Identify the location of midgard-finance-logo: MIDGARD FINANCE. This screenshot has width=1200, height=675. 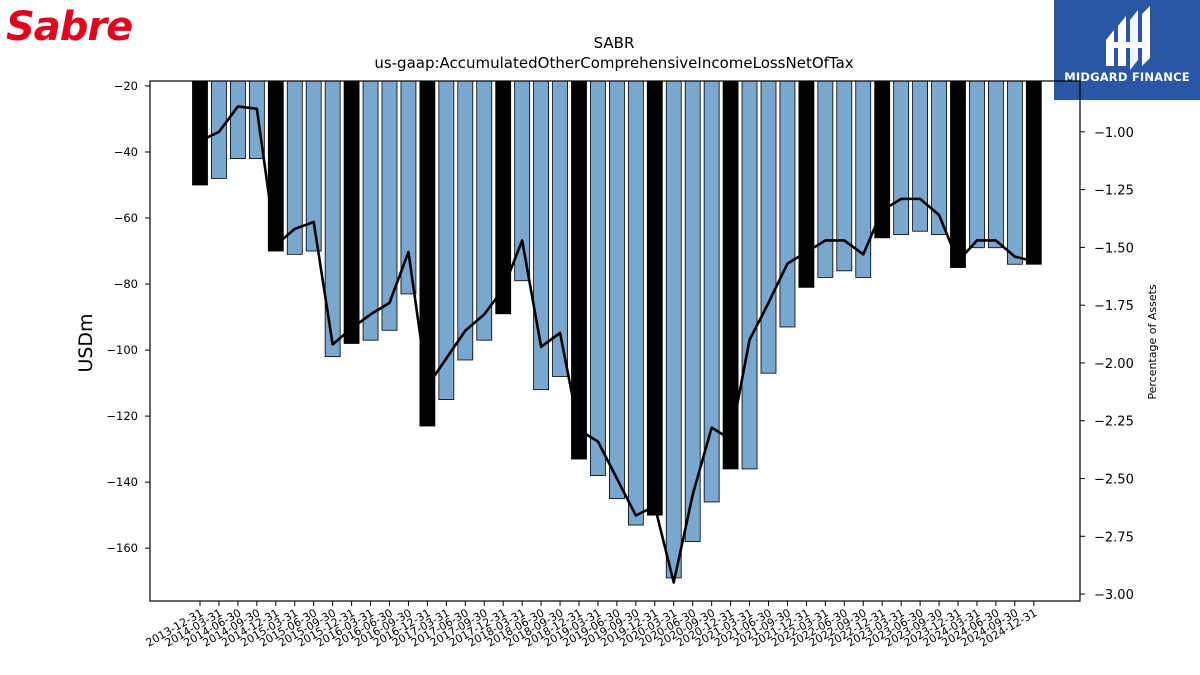
(1127, 50).